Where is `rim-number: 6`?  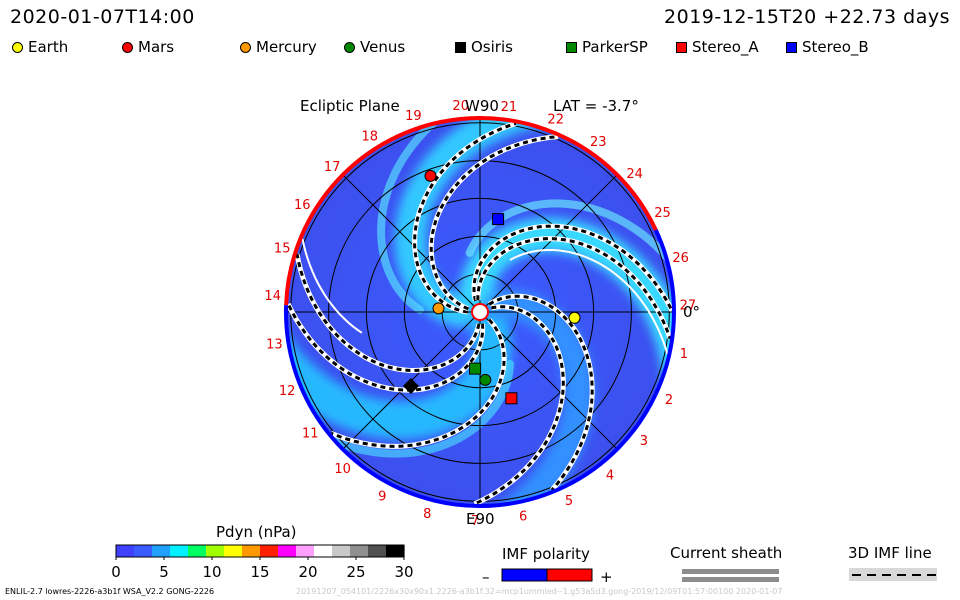 rim-number: 6 is located at coordinates (523, 517).